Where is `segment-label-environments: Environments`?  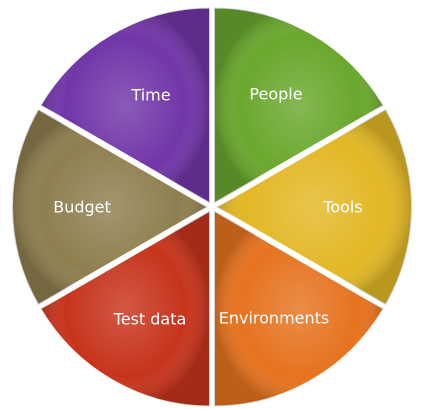
segment-label-environments: Environments is located at coordinates (274, 318).